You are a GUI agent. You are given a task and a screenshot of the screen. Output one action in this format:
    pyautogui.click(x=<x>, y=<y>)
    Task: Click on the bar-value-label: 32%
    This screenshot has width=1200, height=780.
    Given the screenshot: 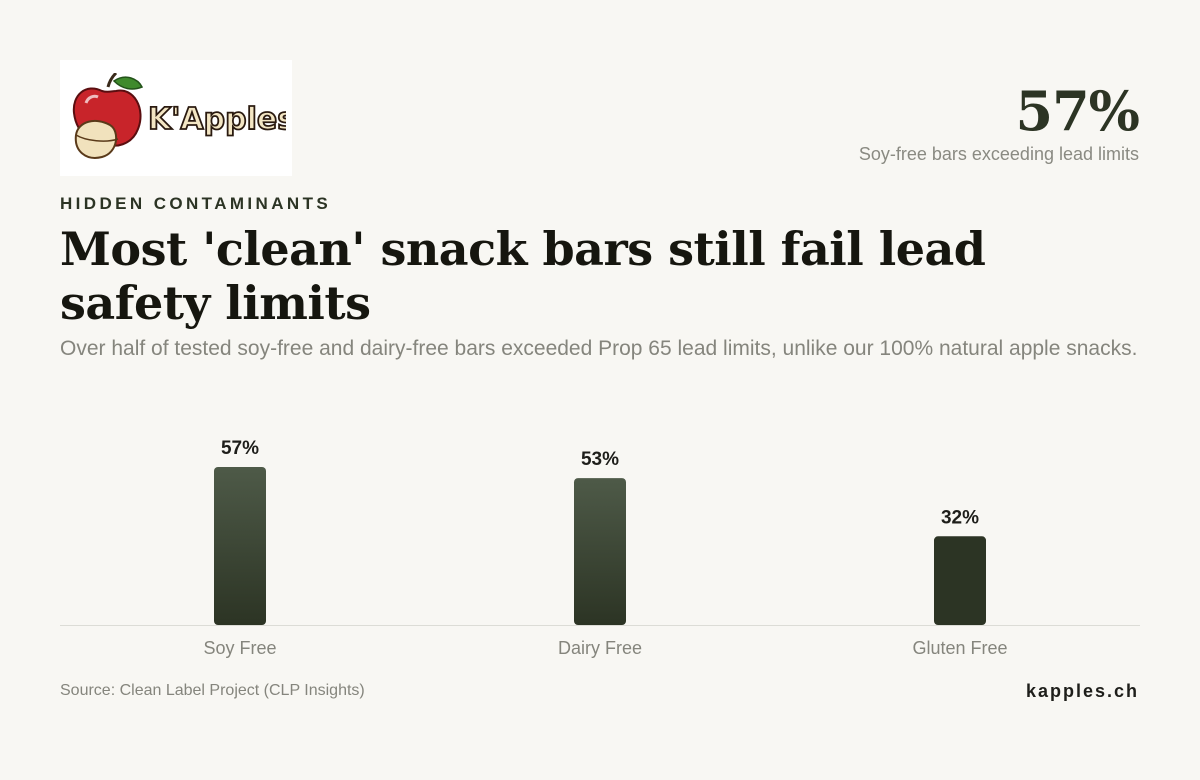 What is the action you would take?
    pyautogui.click(x=960, y=517)
    